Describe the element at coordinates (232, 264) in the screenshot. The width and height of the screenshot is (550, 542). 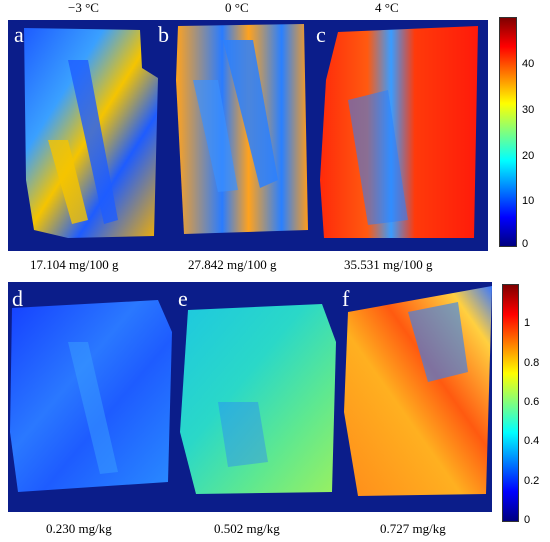
I see `concentration-b: 27.842 mg/100 g` at that location.